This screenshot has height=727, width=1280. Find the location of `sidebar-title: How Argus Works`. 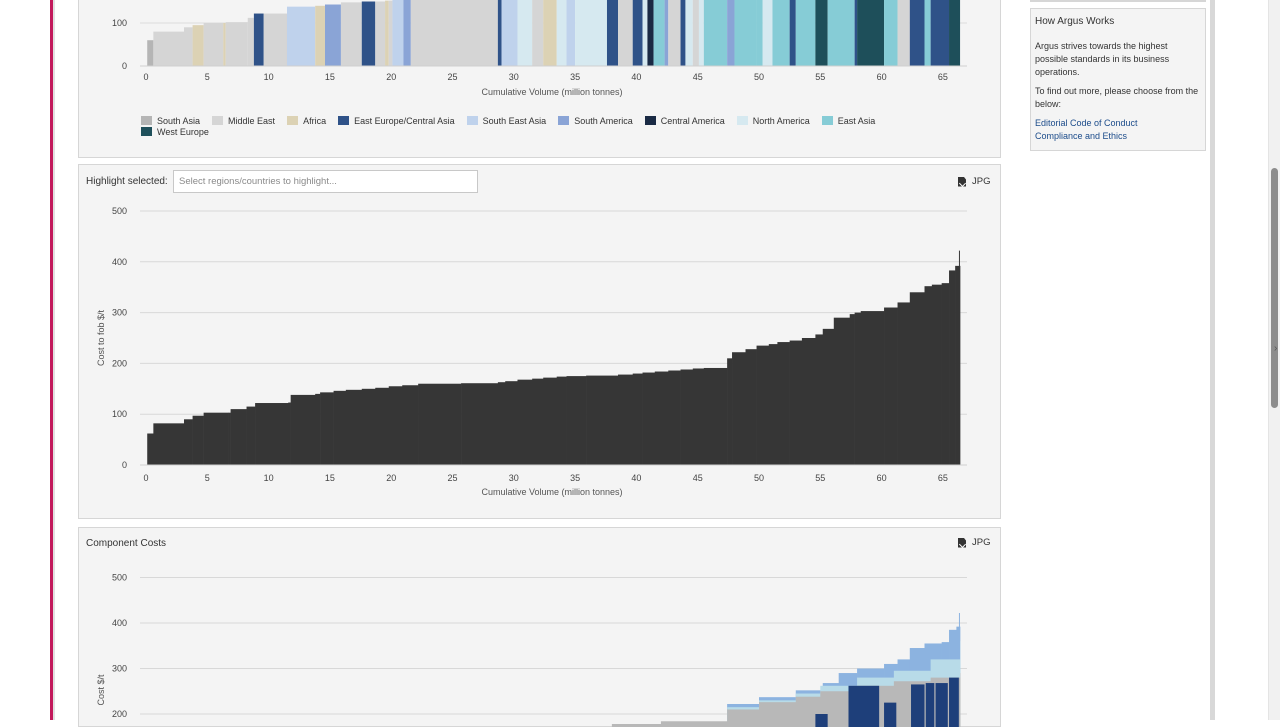

sidebar-title: How Argus Works is located at coordinates (1118, 21).